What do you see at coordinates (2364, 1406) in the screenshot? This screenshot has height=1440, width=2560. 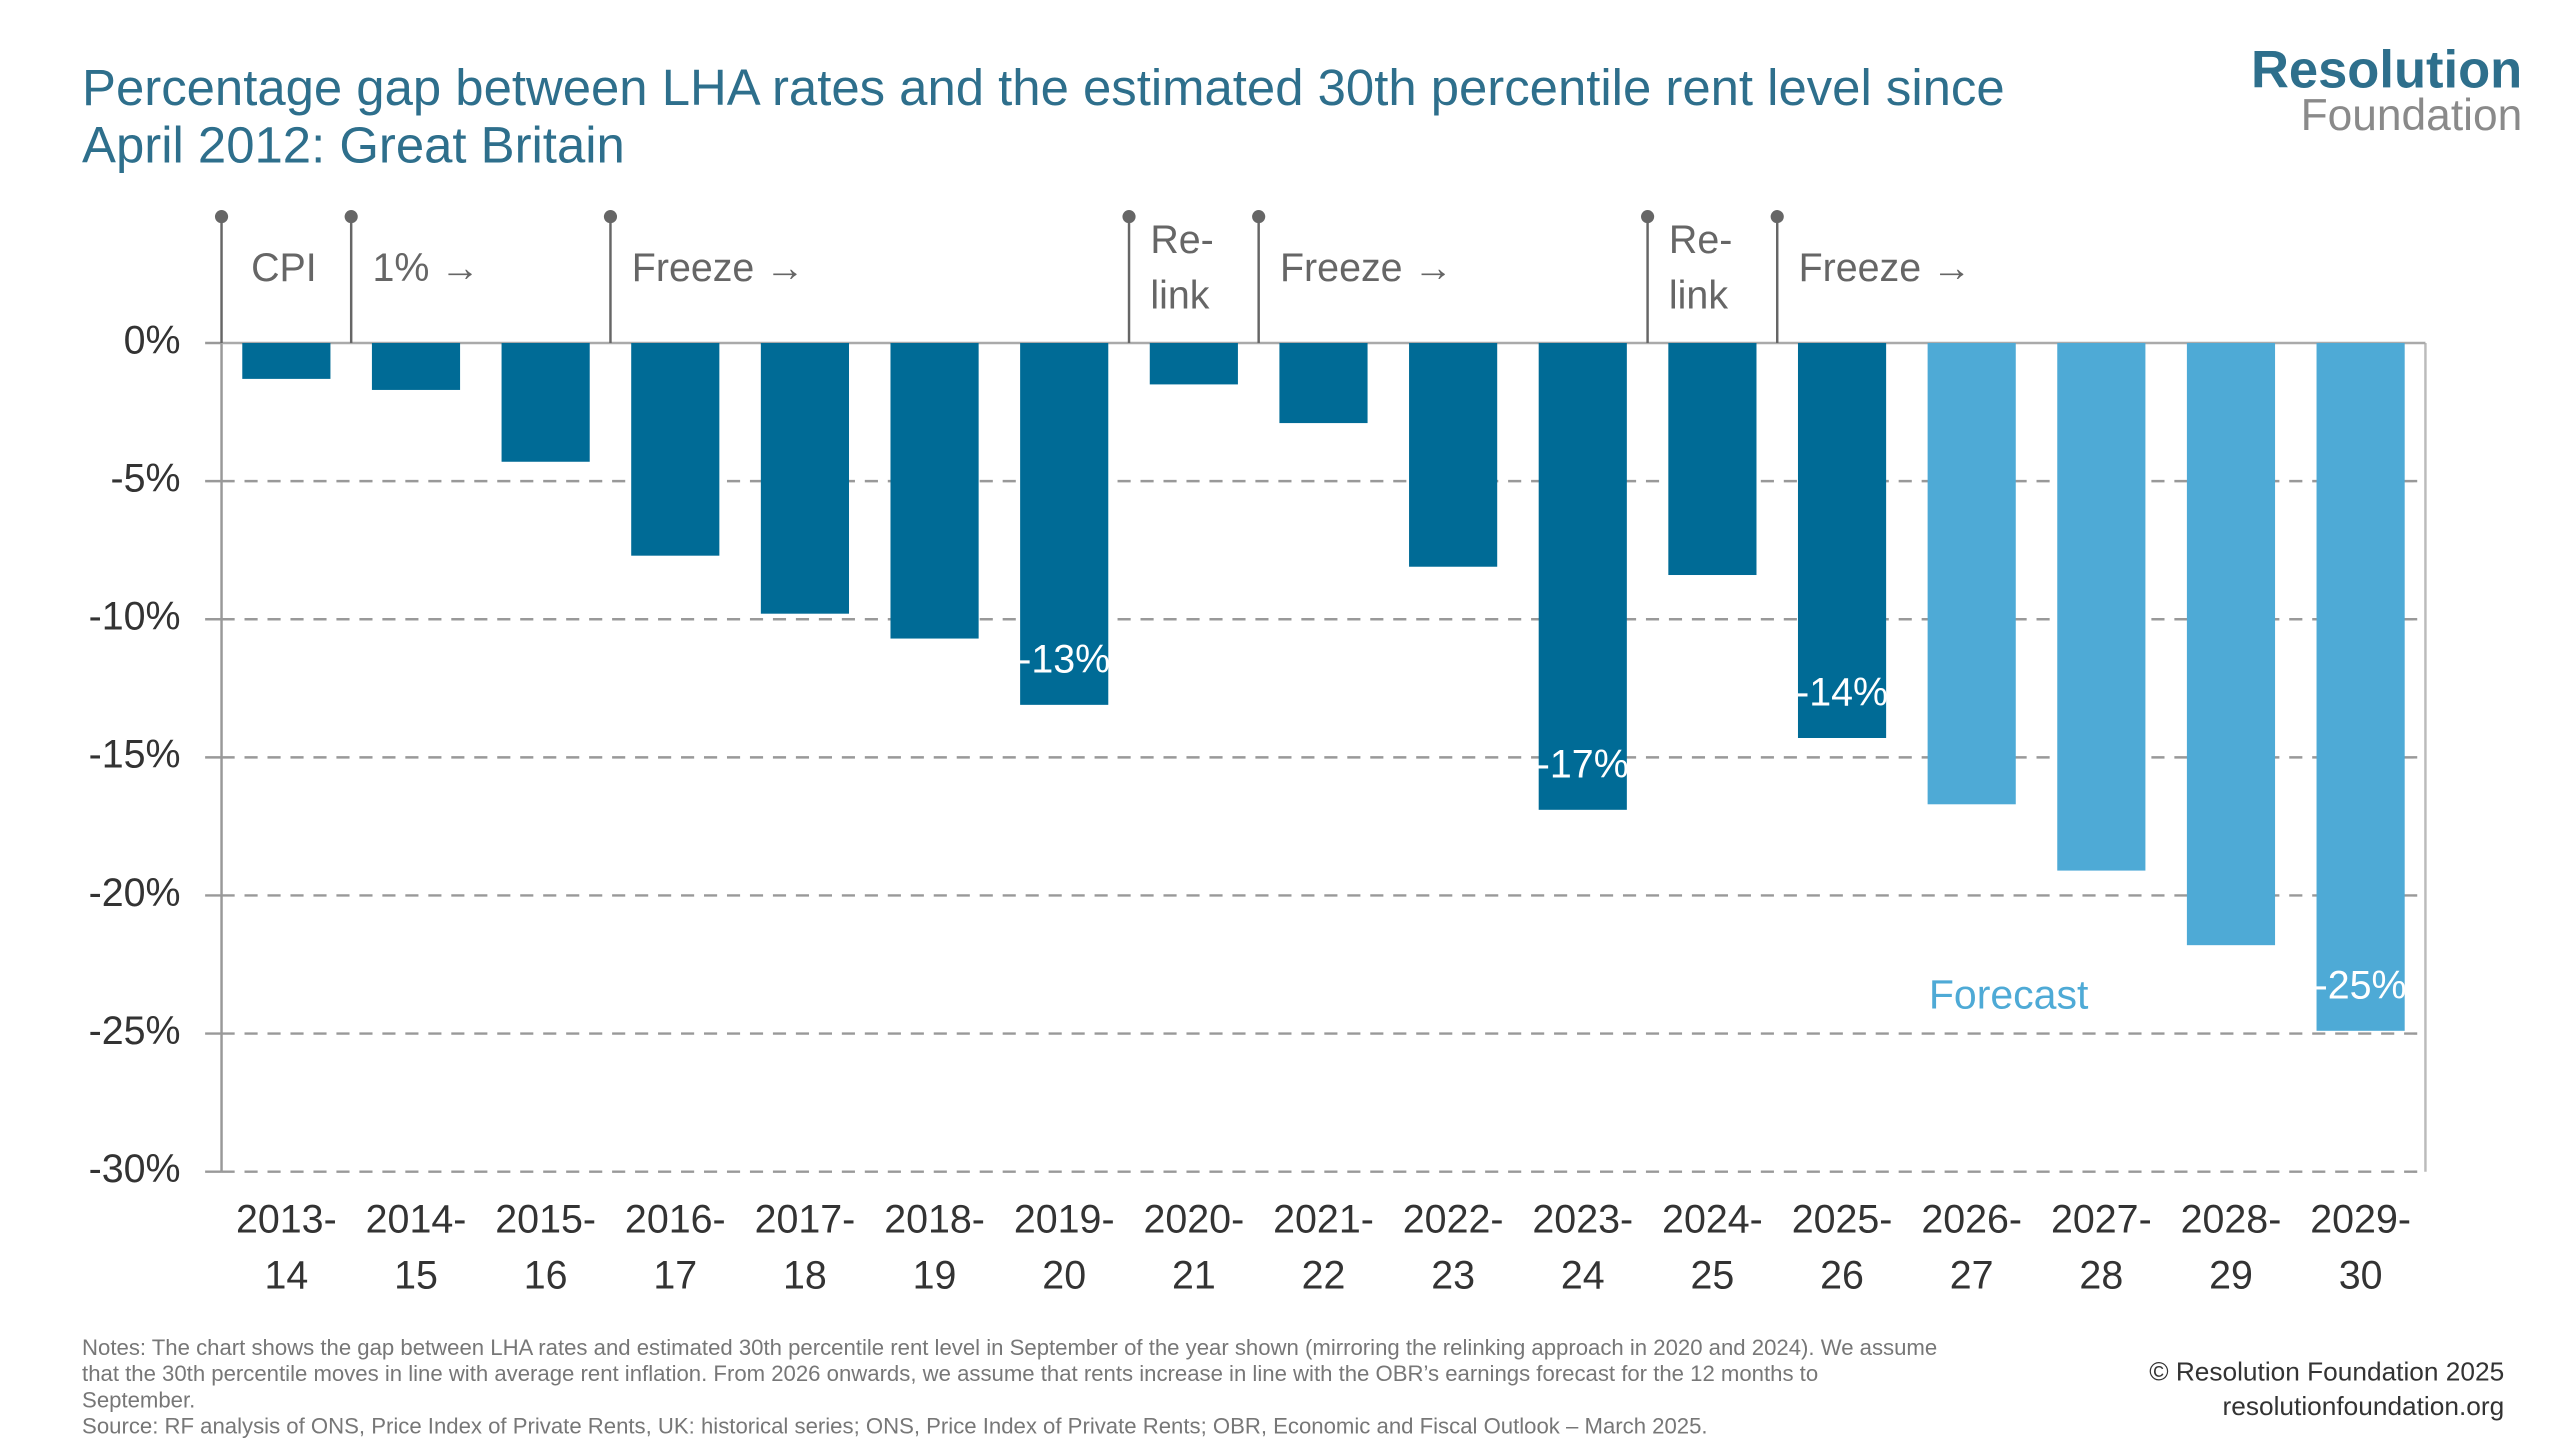 I see `website: resolutionfoundation.org` at bounding box center [2364, 1406].